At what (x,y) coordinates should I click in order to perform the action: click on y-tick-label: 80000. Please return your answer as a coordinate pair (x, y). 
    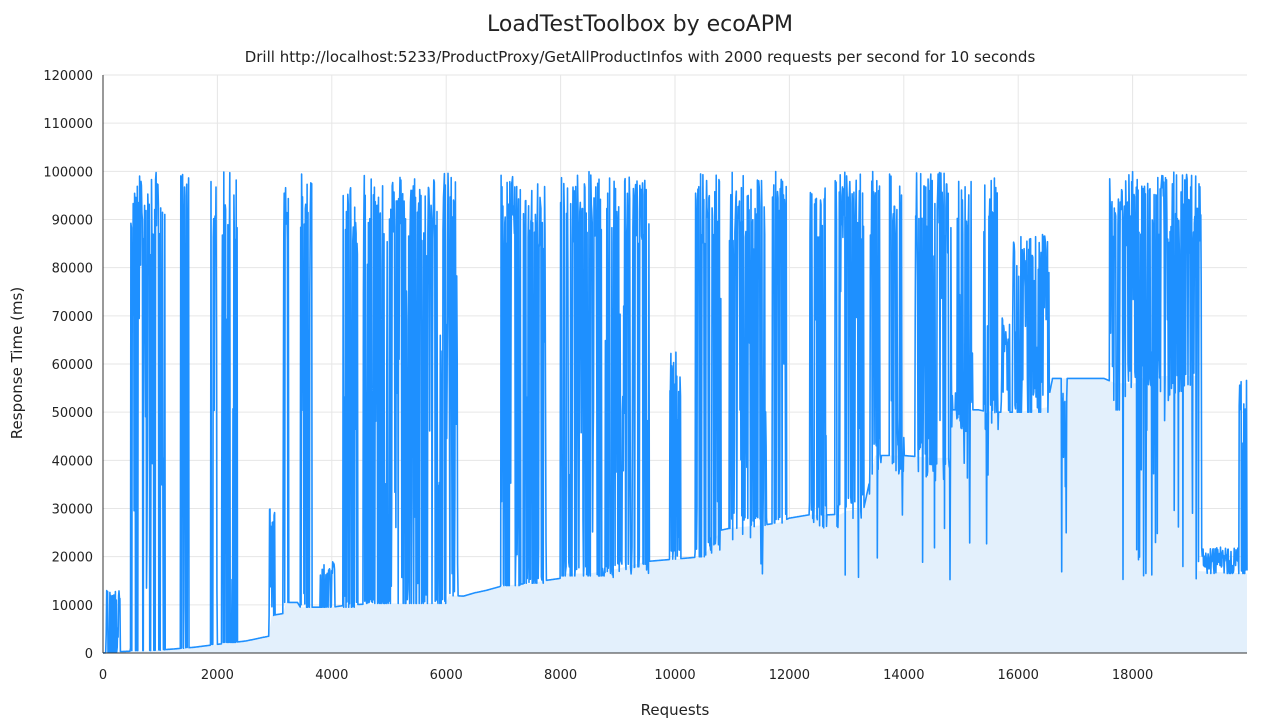
    Looking at the image, I should click on (72, 269).